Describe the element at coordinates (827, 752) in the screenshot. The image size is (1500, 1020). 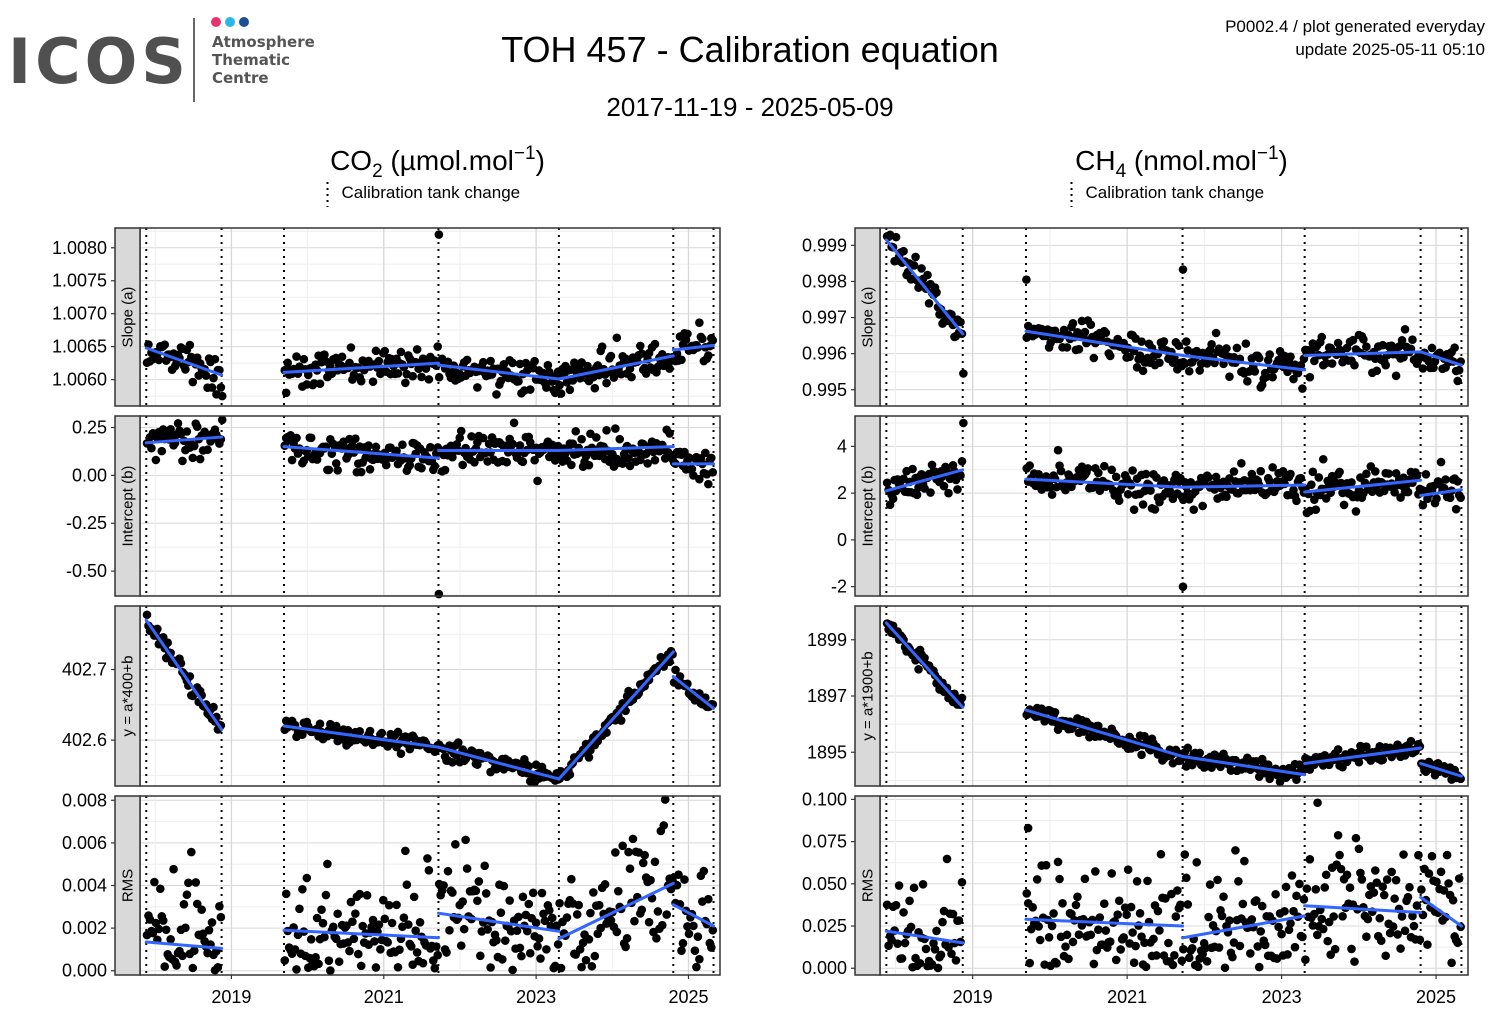
I see `y-tick-label: 1895` at that location.